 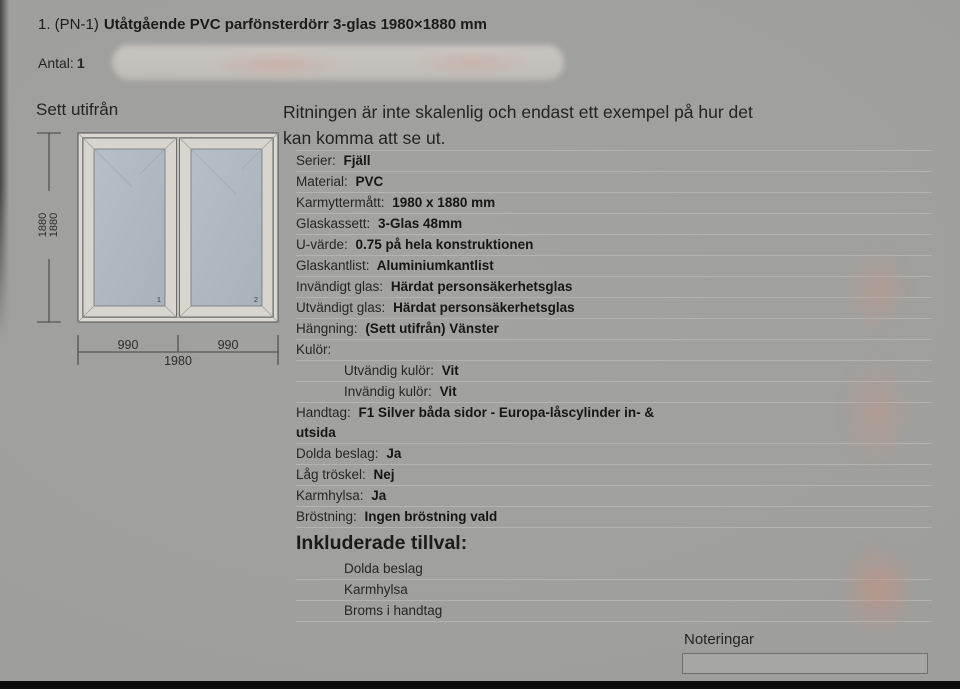 What do you see at coordinates (56, 63) in the screenshot?
I see `quantity-label: Antal:` at bounding box center [56, 63].